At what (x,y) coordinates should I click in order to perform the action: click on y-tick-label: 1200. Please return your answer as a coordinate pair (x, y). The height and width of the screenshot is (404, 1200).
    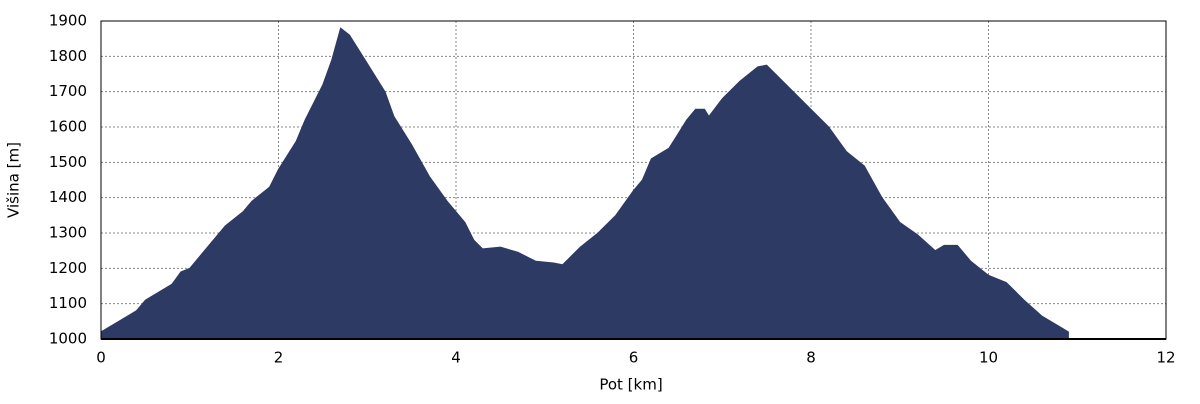
    Looking at the image, I should click on (68, 268).